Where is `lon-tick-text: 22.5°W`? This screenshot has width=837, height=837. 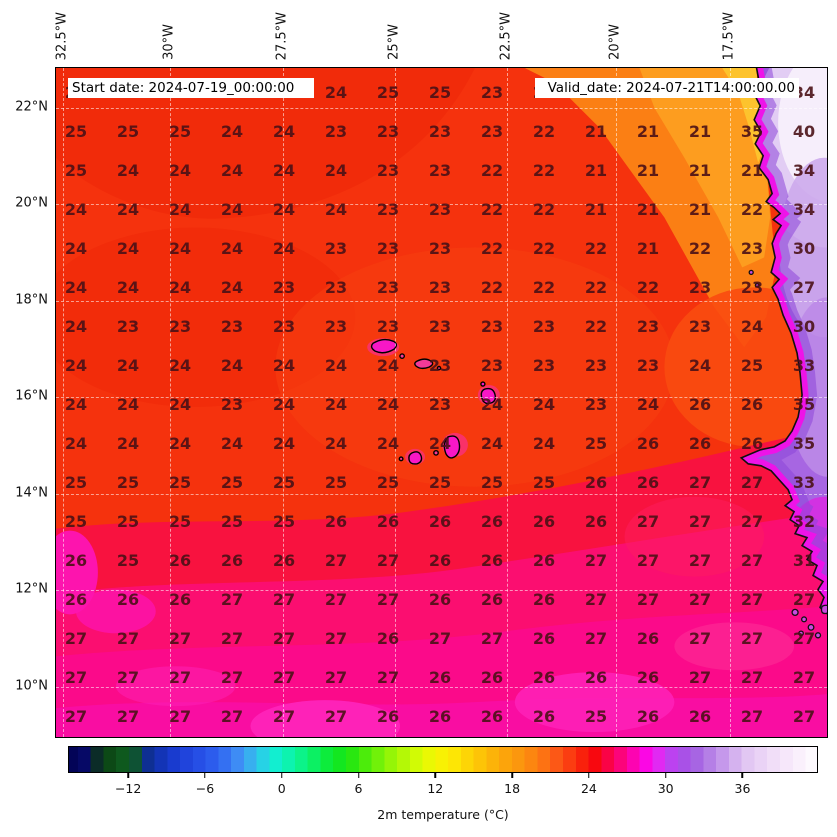
lon-tick-text: 22.5°W is located at coordinates (506, 35).